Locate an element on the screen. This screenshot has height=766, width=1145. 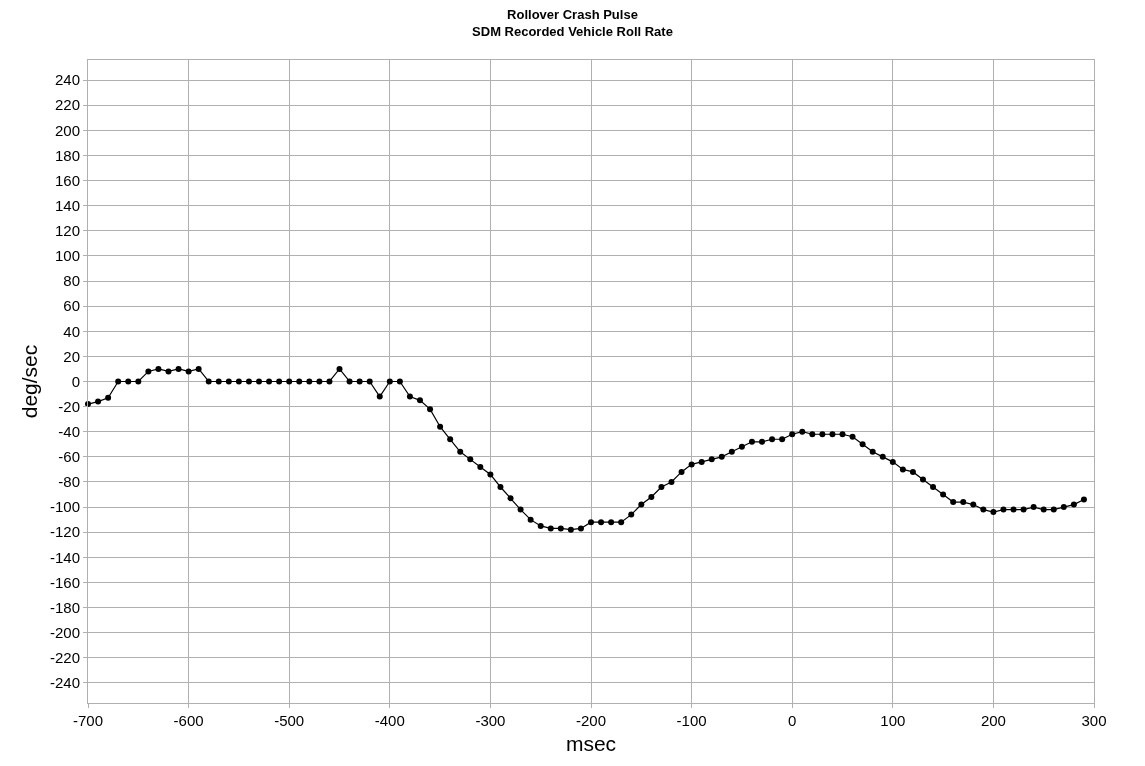
y-axis-title: deg/sec is located at coordinates (30, 381).